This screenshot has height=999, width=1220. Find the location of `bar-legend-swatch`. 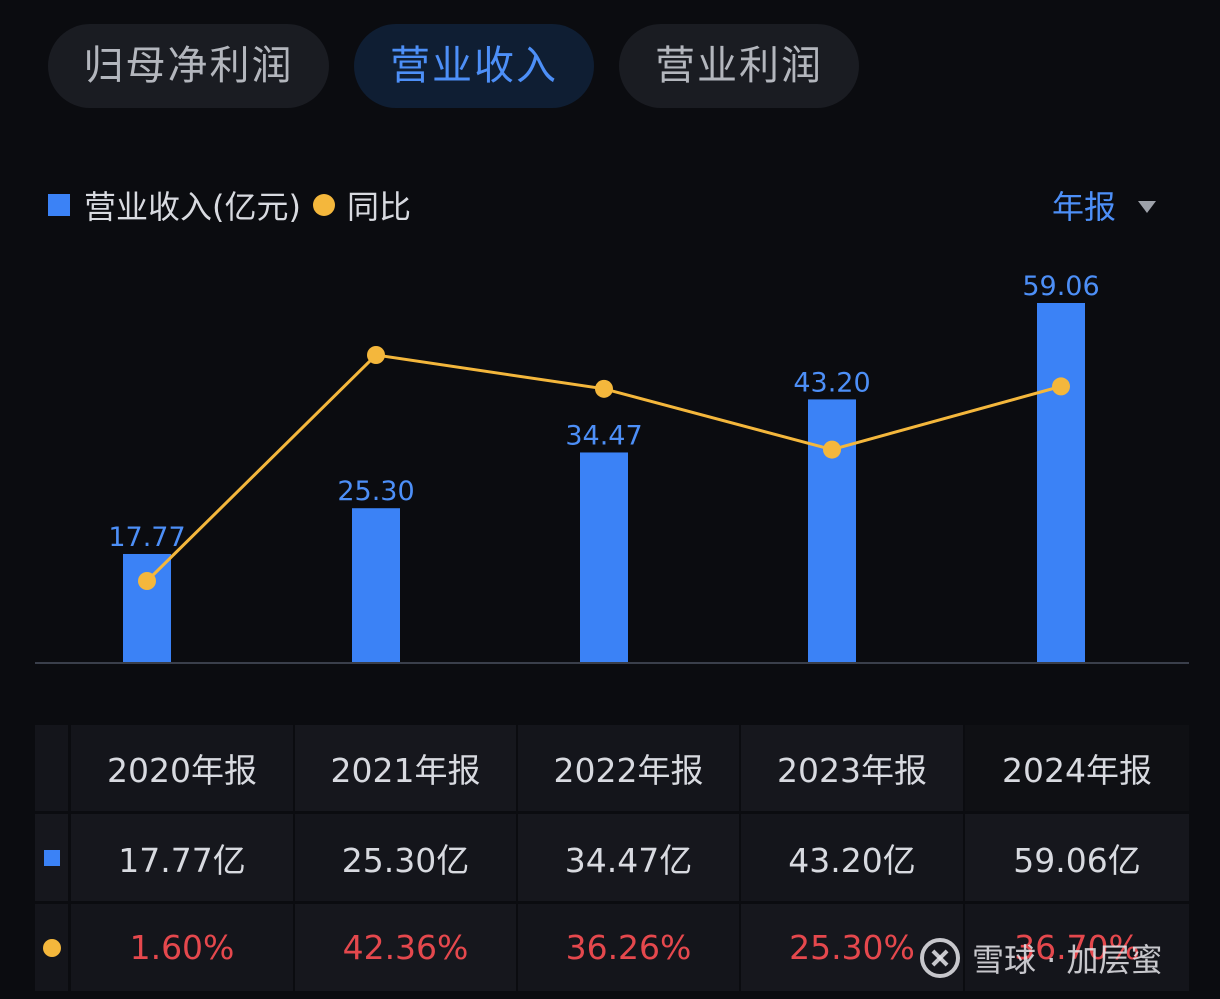

bar-legend-swatch is located at coordinates (59, 205).